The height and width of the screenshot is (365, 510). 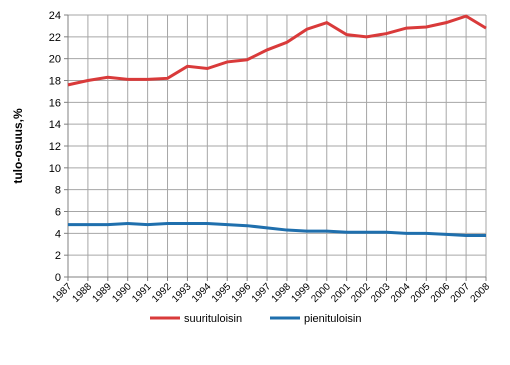 What do you see at coordinates (55, 38) in the screenshot?
I see `y-tick-label: 22` at bounding box center [55, 38].